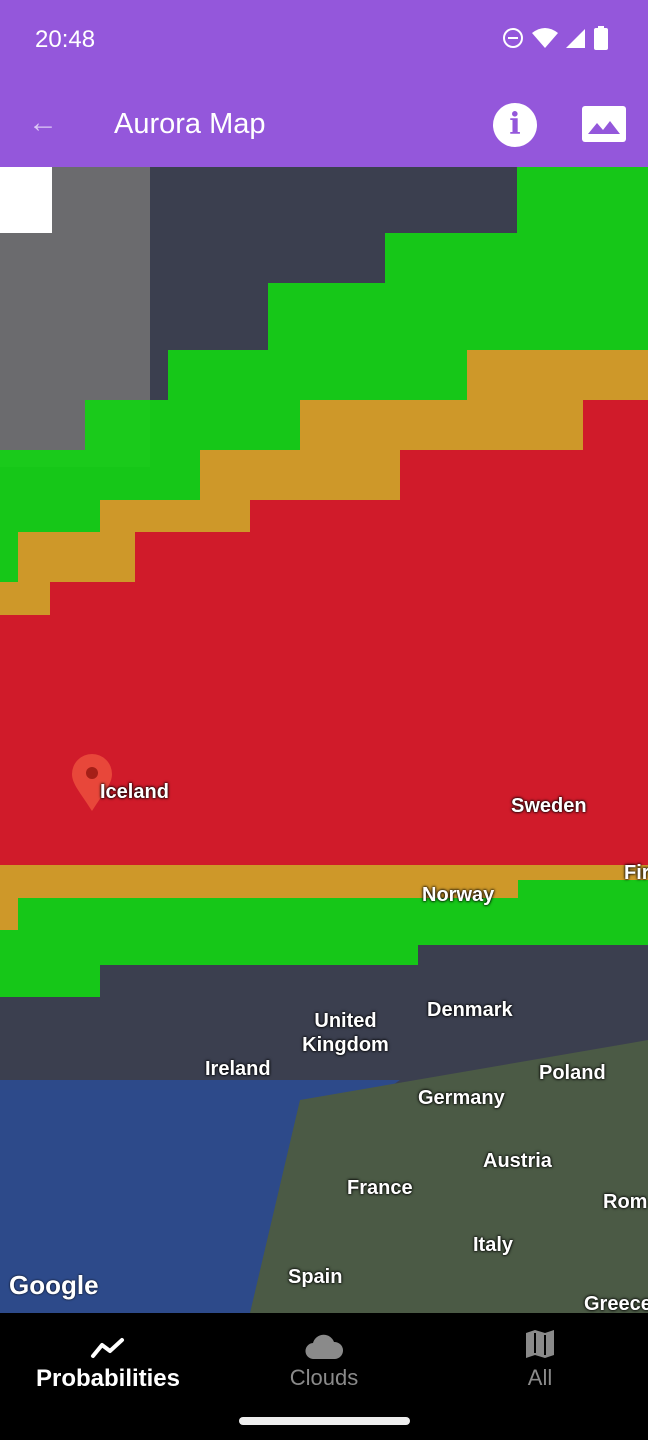  What do you see at coordinates (345, 1033) in the screenshot?
I see `map-label: United Kingdom` at bounding box center [345, 1033].